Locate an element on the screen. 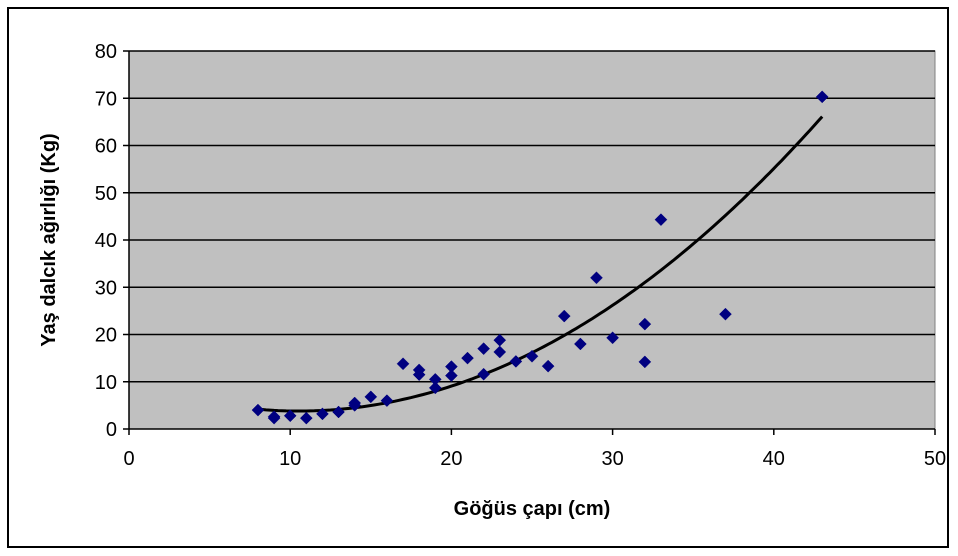  y-axis-title: Yaş dalcık ağırlığı (Kg) is located at coordinates (49, 239).